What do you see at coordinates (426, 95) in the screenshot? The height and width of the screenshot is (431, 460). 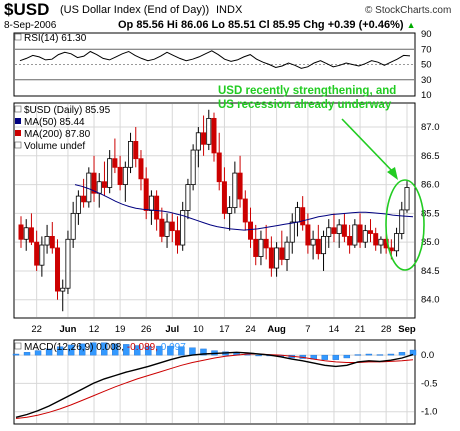 I see `rsi-tick-label: 10` at bounding box center [426, 95].